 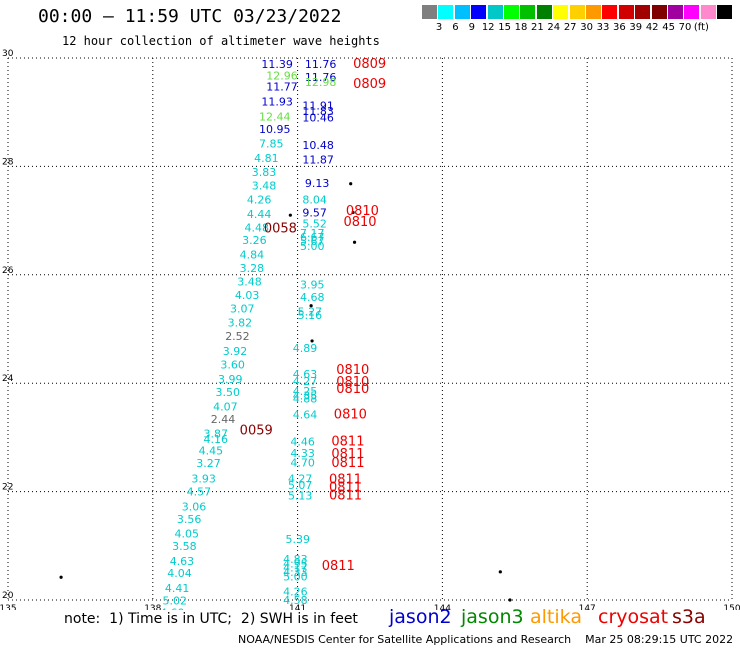 What do you see at coordinates (302, 463) in the screenshot?
I see `swh-label: 4.70` at bounding box center [302, 463].